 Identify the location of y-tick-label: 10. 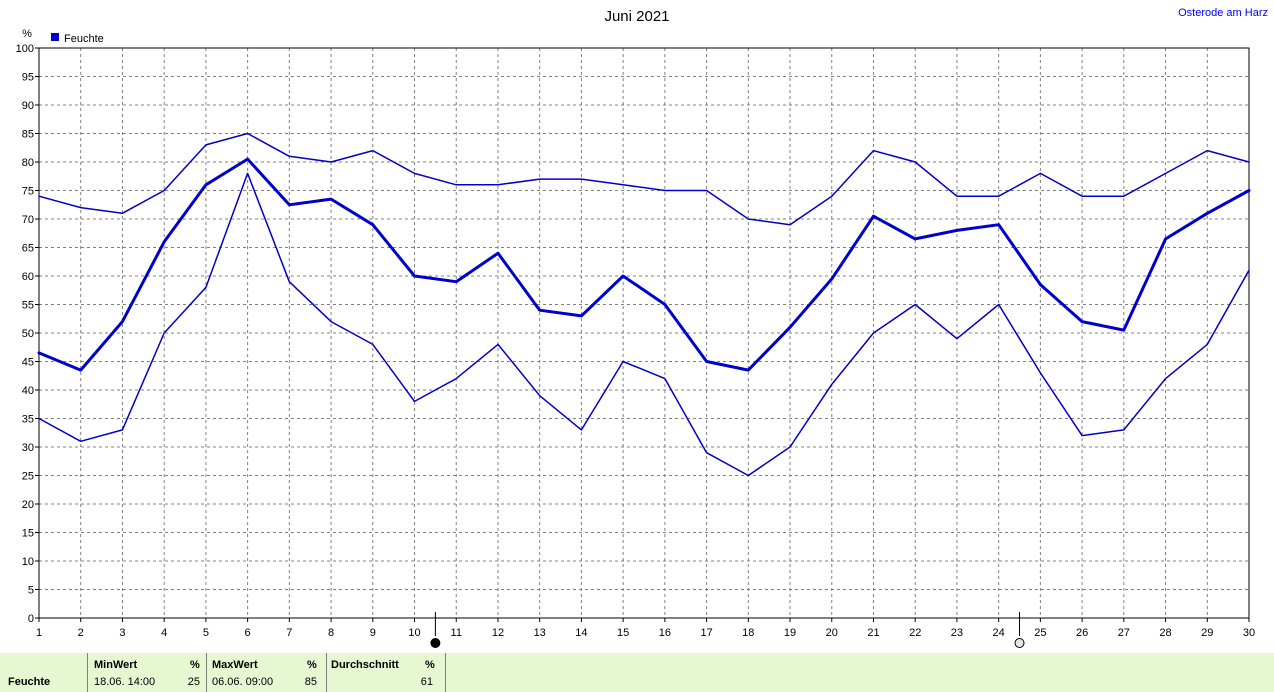
(28, 562).